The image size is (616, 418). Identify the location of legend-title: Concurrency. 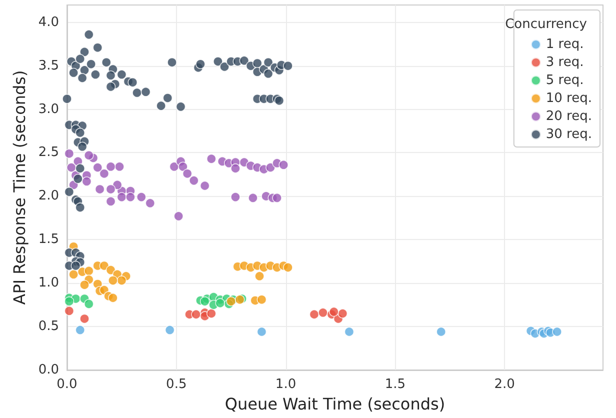
(546, 24).